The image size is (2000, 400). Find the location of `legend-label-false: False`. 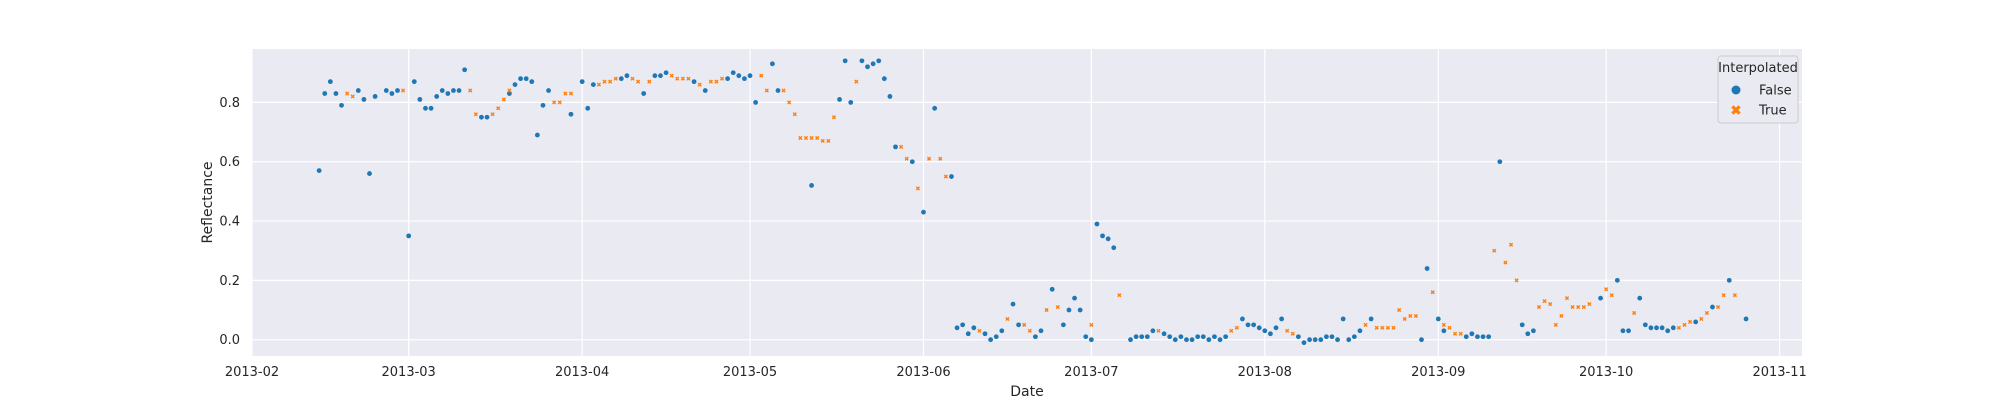

legend-label-false: False is located at coordinates (1775, 91).